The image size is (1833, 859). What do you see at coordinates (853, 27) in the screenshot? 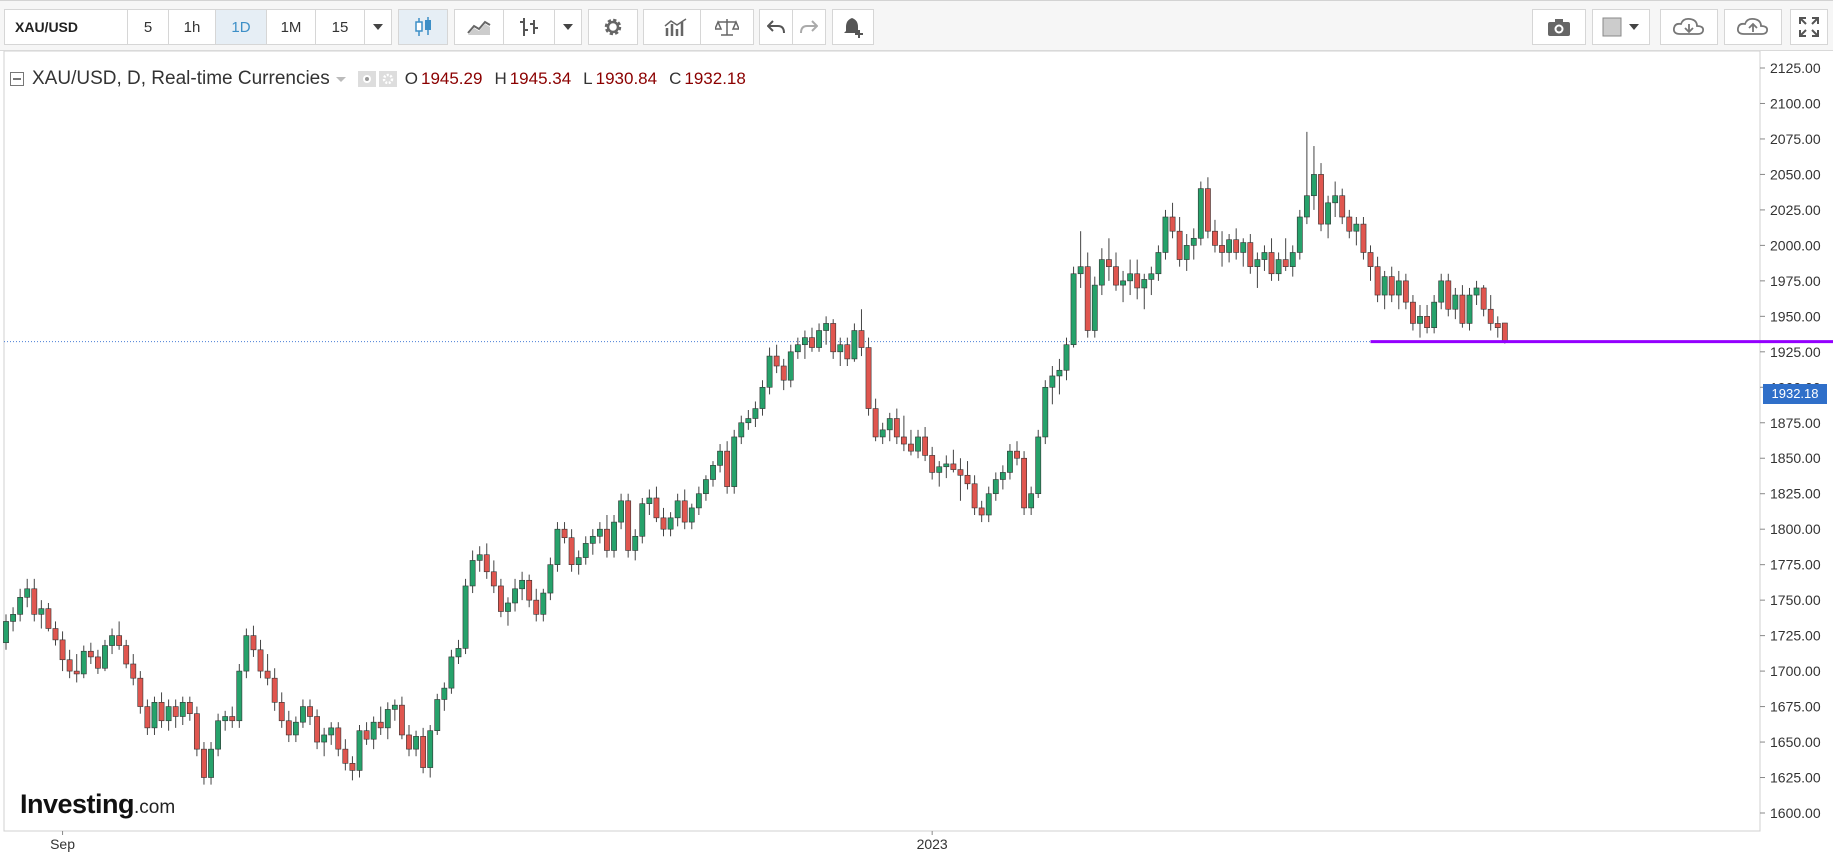
I see `alert-button` at bounding box center [853, 27].